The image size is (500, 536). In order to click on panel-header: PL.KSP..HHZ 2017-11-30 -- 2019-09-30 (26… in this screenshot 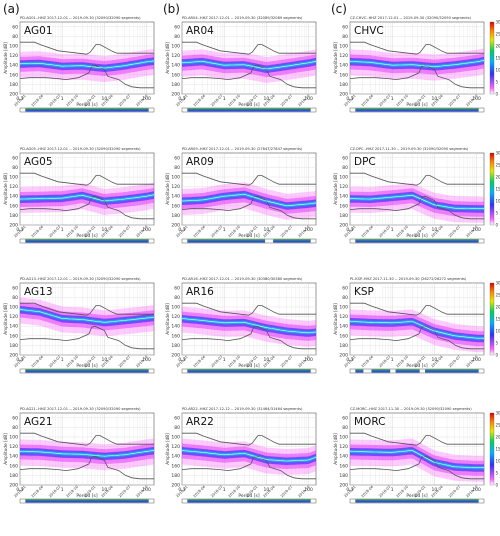, I will do `click(408, 279)`.